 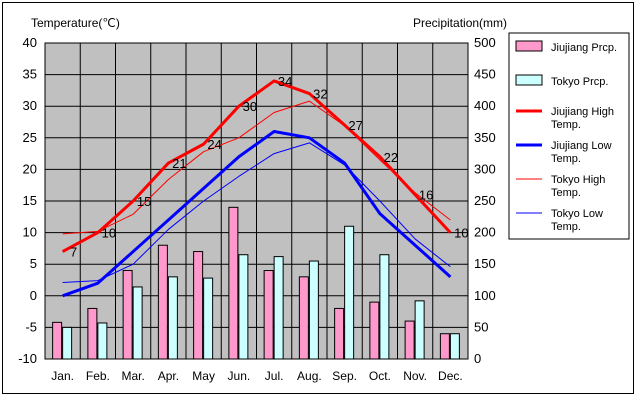 I want to click on y-left-tick-label: -5, so click(x=31, y=326).